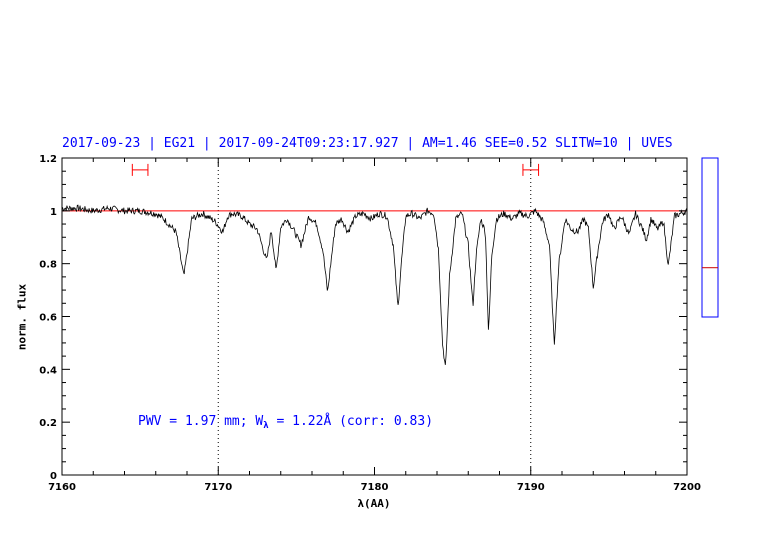  What do you see at coordinates (53, 476) in the screenshot?
I see `y-tick-label: 0` at bounding box center [53, 476].